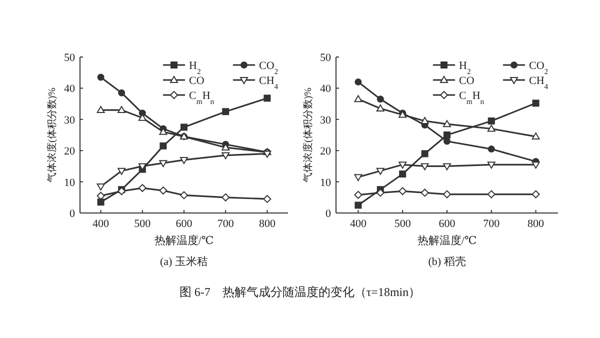  I want to click on caption: 图 6-7 热解气成分随温度的变化（τ=18min）, so click(300, 292).